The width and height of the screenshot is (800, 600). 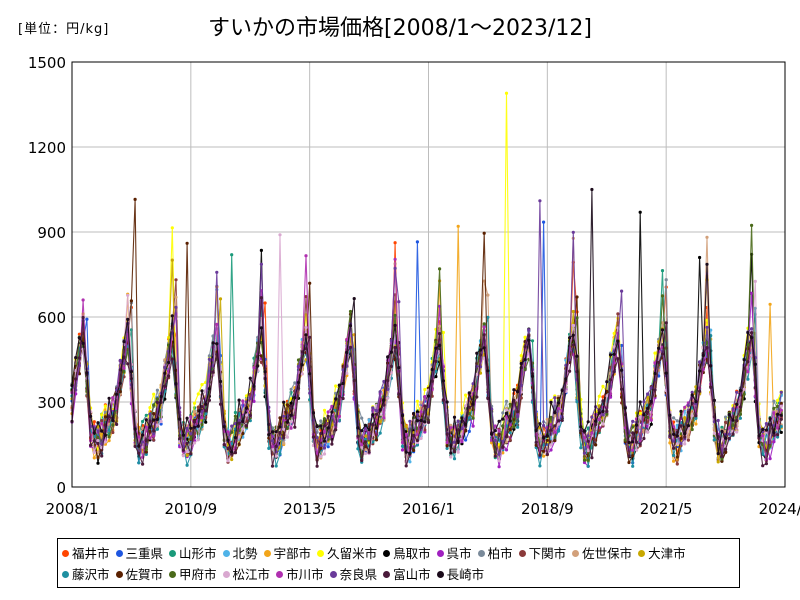 I want to click on legend-item: 福井市, so click(x=86, y=553).